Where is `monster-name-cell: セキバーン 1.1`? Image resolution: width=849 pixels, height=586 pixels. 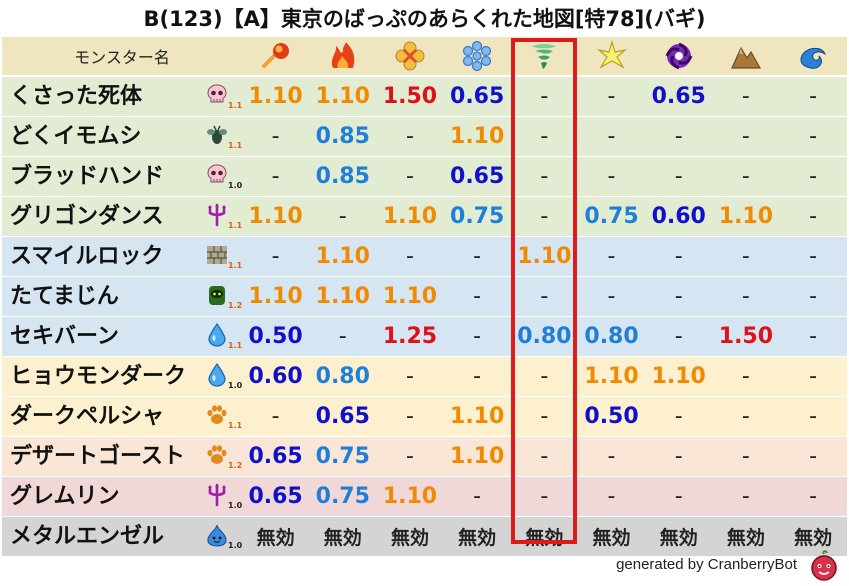
monster-name-cell: セキバーン 1.1 is located at coordinates (122, 336).